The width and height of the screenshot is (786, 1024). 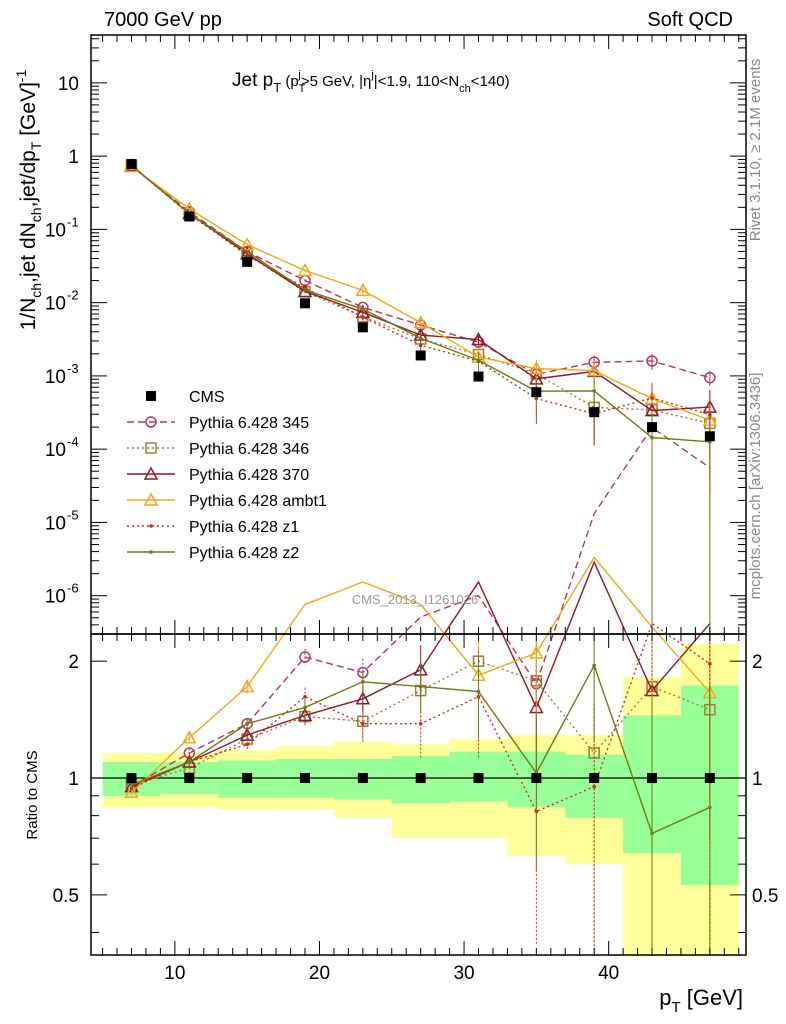 I want to click on ratio-y-tick-label-right: 0.5, so click(x=765, y=896).